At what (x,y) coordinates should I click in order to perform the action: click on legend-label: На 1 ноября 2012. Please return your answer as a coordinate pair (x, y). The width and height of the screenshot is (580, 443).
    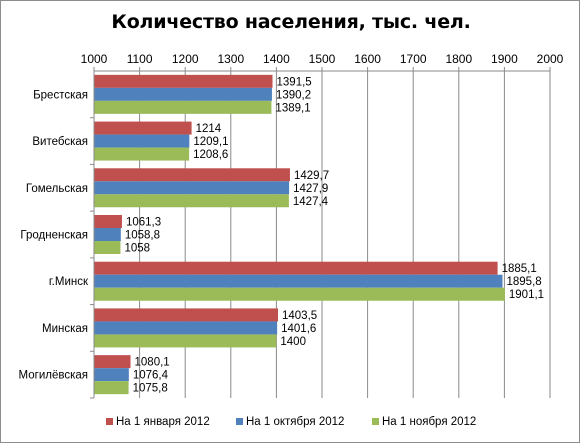
    Looking at the image, I should click on (429, 422).